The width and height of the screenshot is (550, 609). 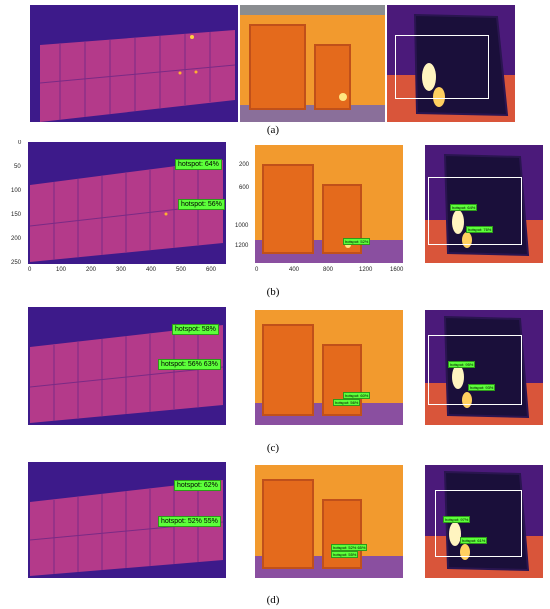 I want to click on y-tick: 50, so click(x=17, y=167).